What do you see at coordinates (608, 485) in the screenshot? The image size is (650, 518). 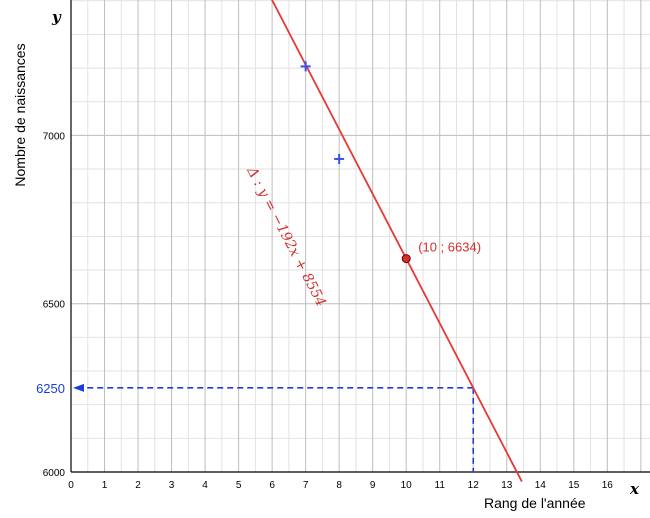 I see `x-tick-label: 16` at bounding box center [608, 485].